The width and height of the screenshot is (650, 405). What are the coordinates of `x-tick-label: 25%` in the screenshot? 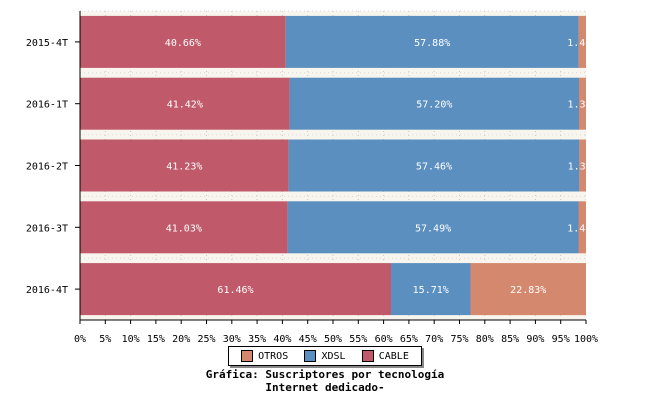 It's located at (206, 339).